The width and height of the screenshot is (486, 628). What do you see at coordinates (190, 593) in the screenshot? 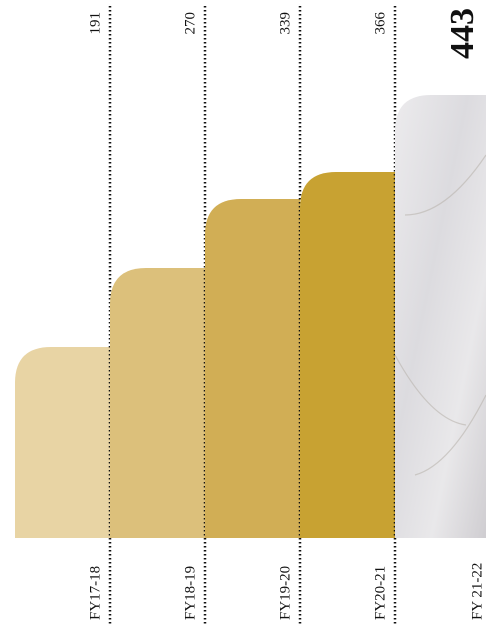
I see `category-label: FY18-19` at bounding box center [190, 593].